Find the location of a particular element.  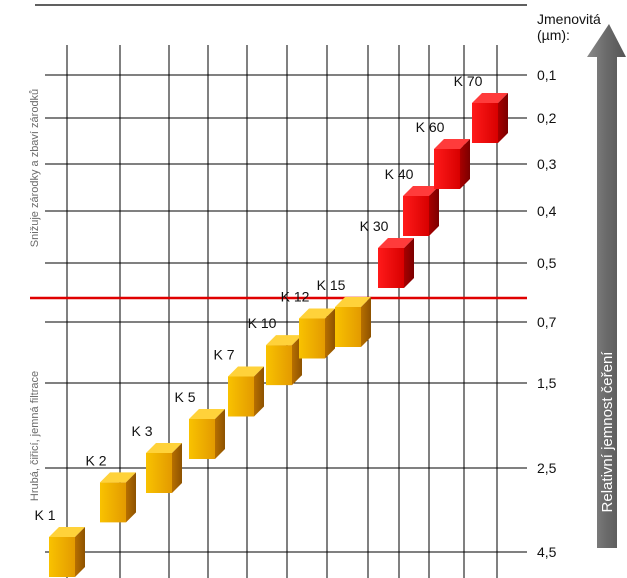

y-tick-label: 0,1 is located at coordinates (547, 75).